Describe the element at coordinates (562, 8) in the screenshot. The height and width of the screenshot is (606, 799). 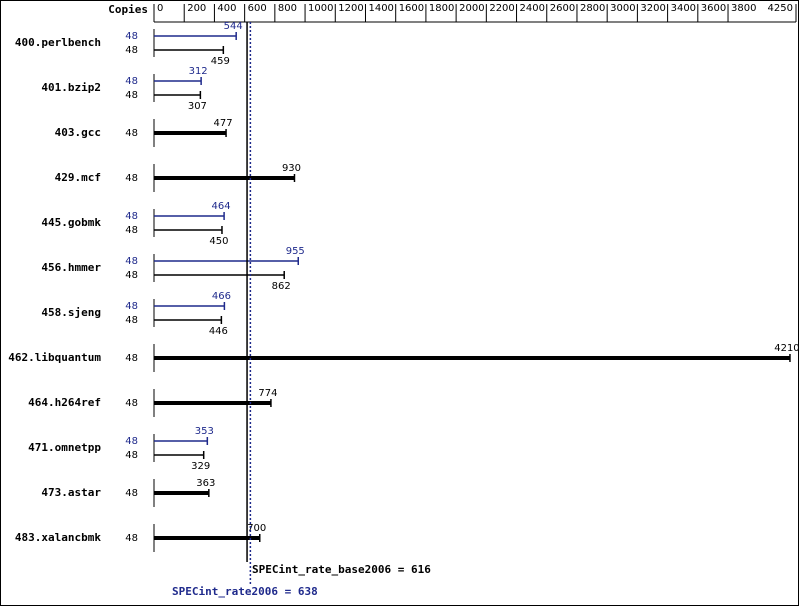
I see `x-tick-label: 2600` at that location.